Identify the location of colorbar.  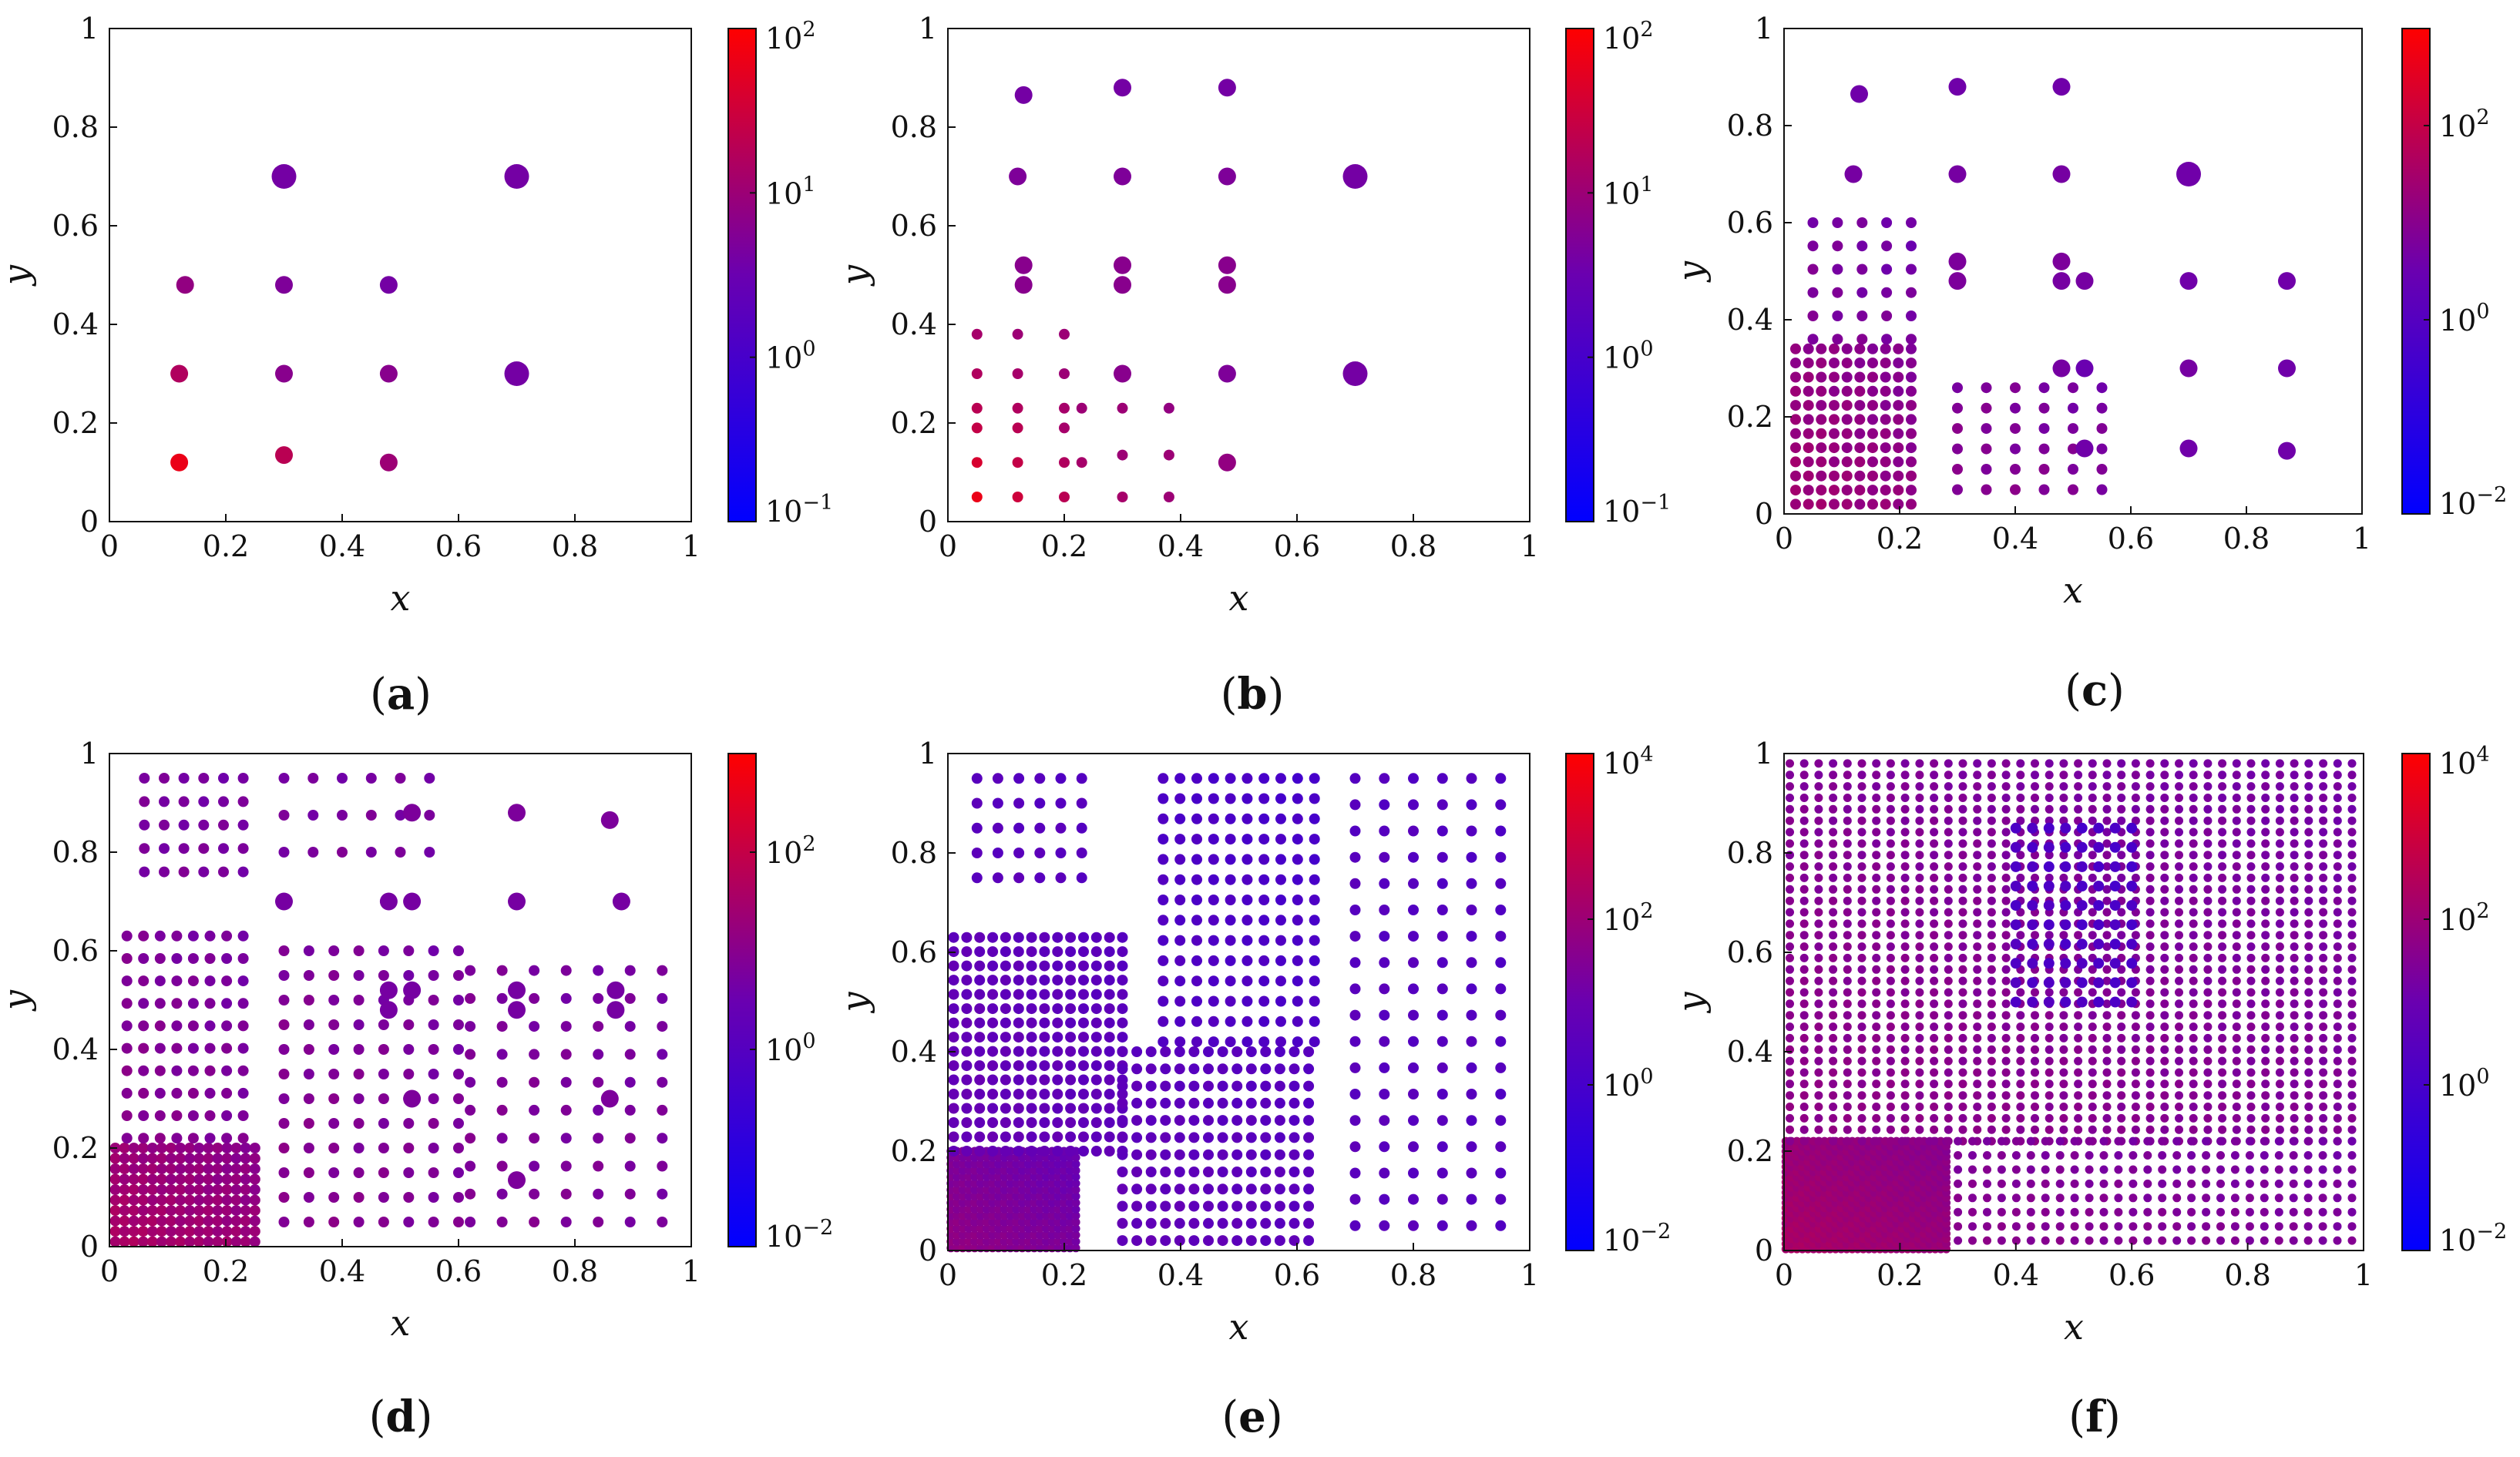
(2416, 1002).